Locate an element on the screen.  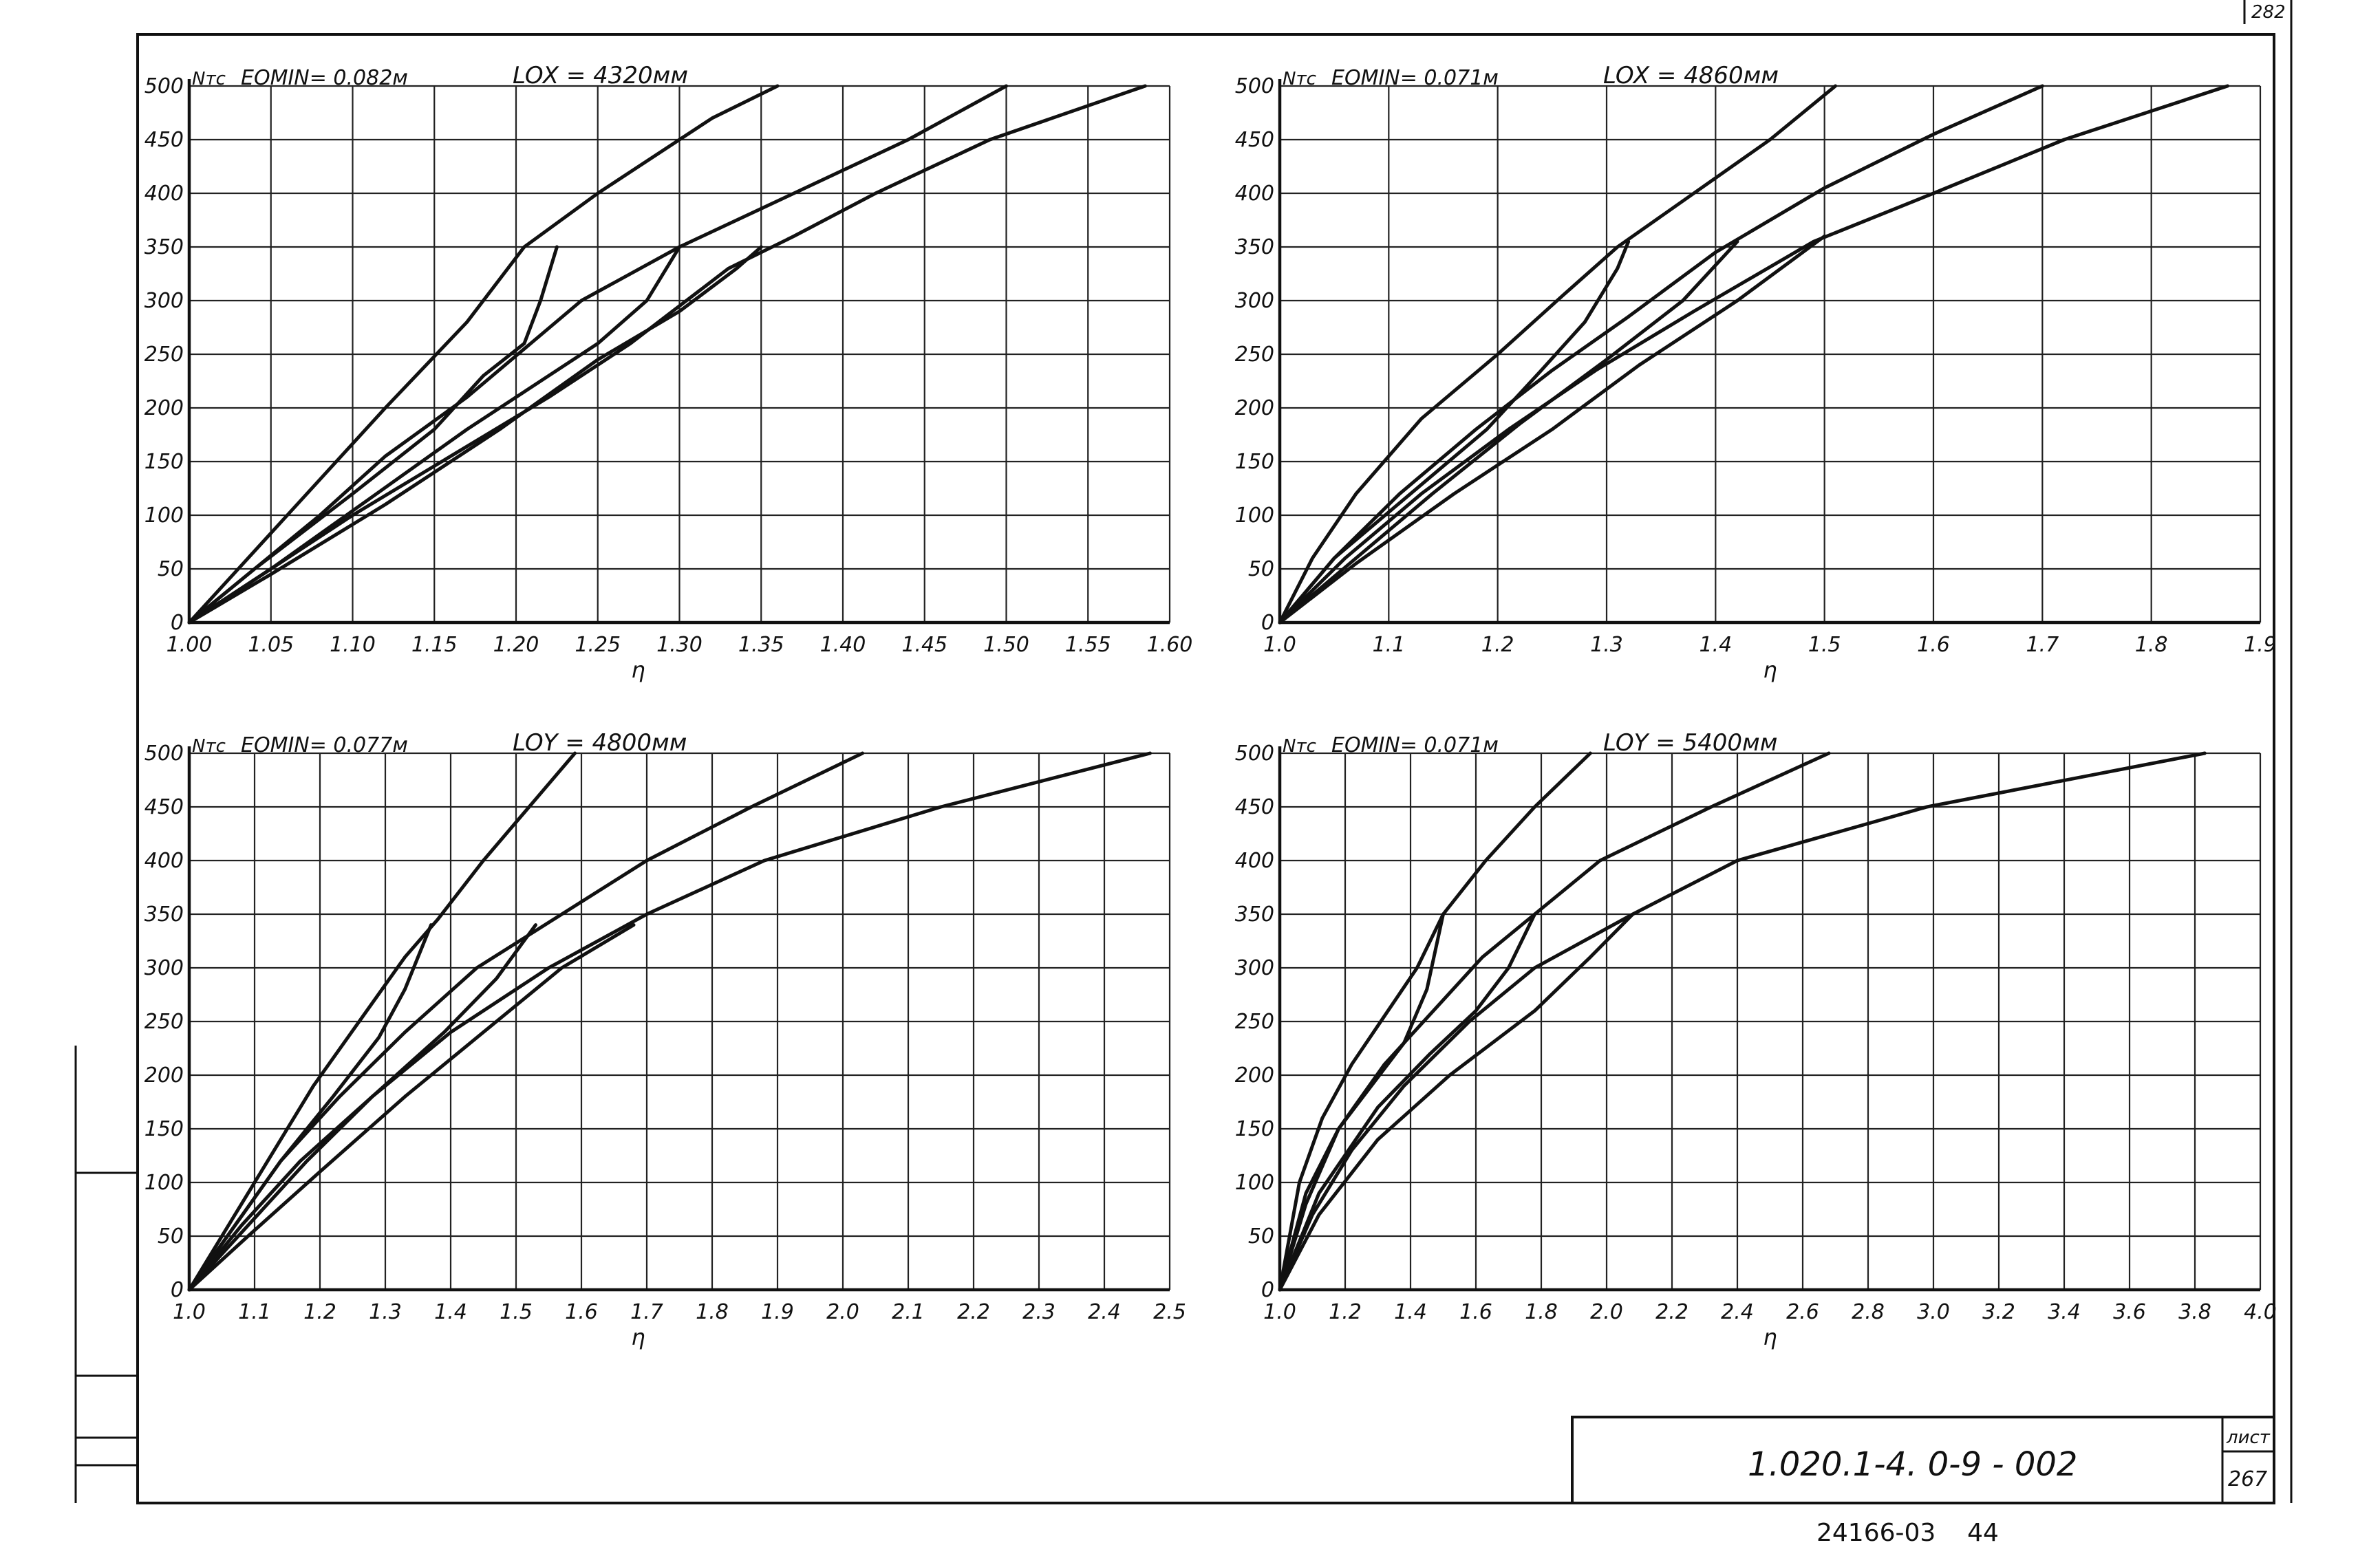
title-block-frame is located at coordinates (1923, 1460).